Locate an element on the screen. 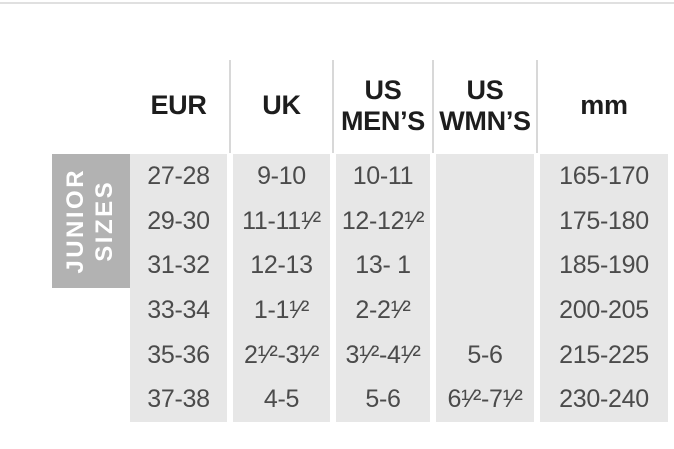 This screenshot has width=674, height=449. cell-eur: 29-30 is located at coordinates (178, 221).